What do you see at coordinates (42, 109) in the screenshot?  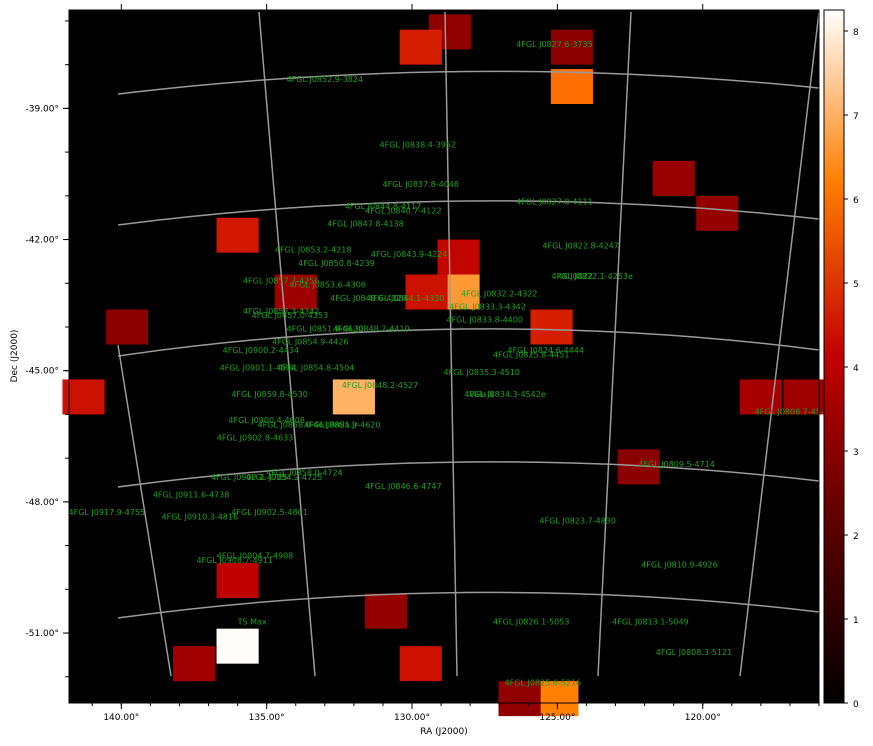 I see `dec-tick-label: -39.00°` at bounding box center [42, 109].